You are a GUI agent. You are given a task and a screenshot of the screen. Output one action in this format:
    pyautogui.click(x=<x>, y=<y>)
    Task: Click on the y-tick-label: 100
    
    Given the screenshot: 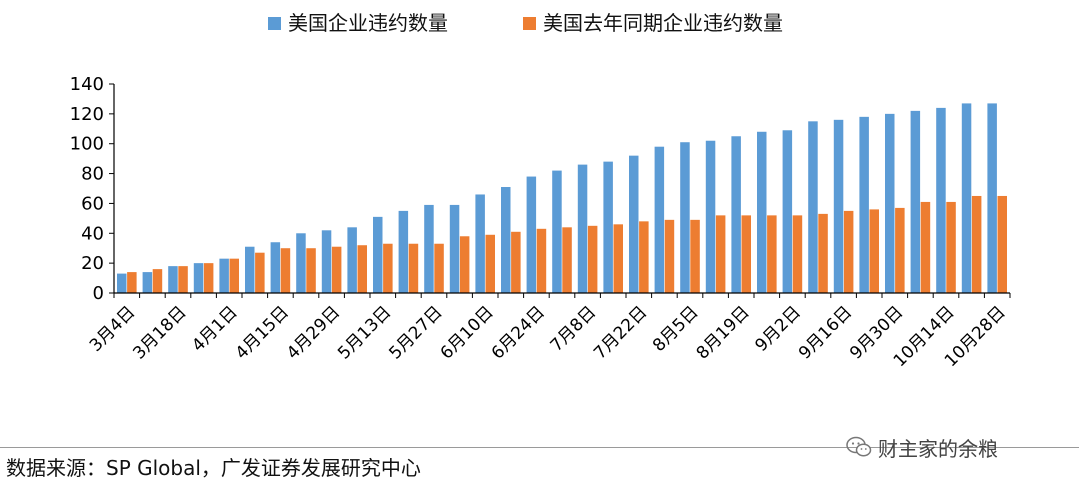 What is the action you would take?
    pyautogui.click(x=87, y=144)
    